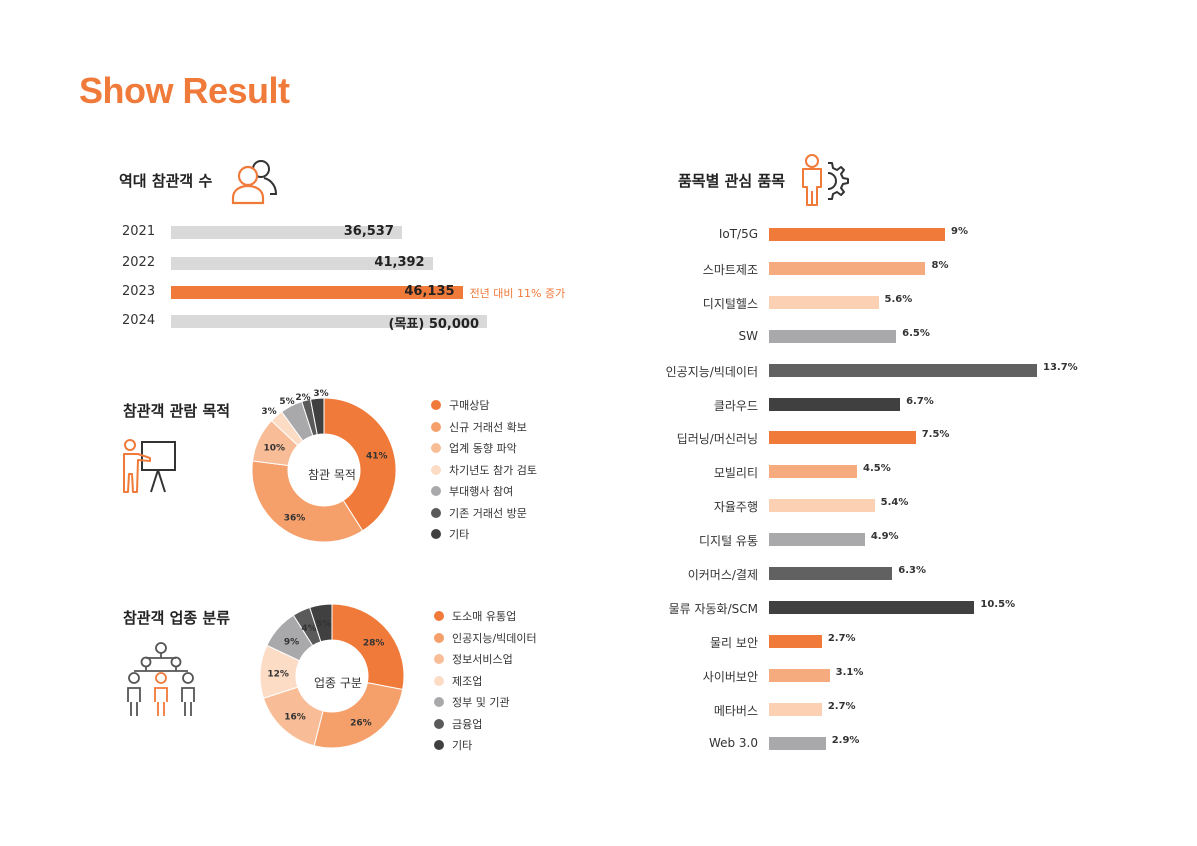 The height and width of the screenshot is (846, 1197). I want to click on category-label: 딥러닝/머신러닝, so click(717, 439).